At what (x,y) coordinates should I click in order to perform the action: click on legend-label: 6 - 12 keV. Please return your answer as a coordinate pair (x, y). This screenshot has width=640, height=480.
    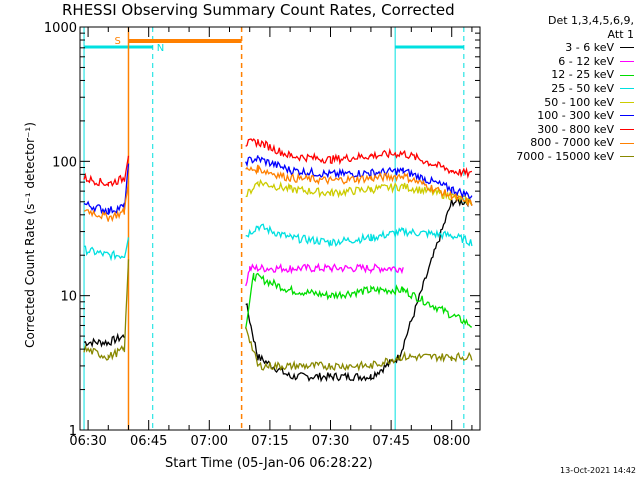
    Looking at the image, I should click on (586, 61).